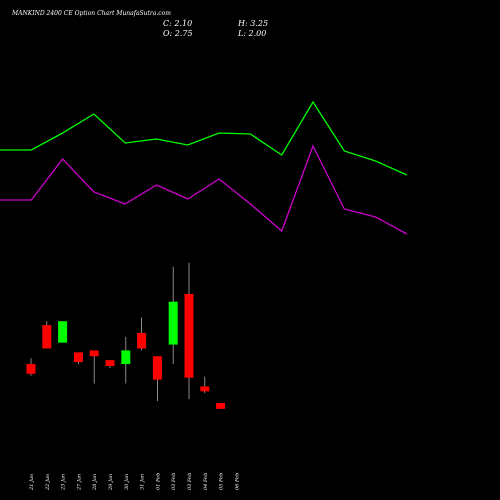 This screenshot has width=500, height=500. I want to click on x-tick-label: 21 Jan, so click(32, 482).